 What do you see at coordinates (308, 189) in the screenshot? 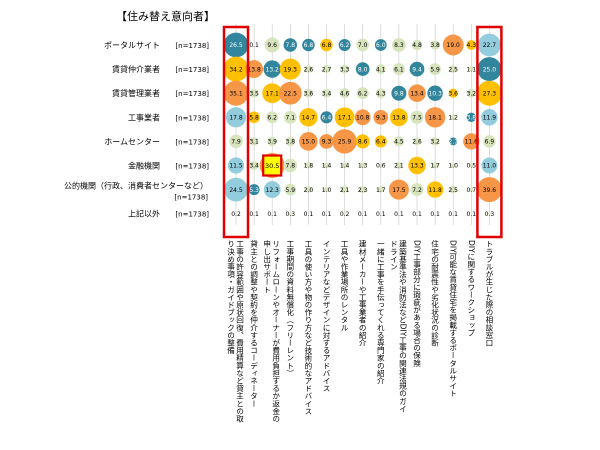
I see `bubble-r6-c4` at bounding box center [308, 189].